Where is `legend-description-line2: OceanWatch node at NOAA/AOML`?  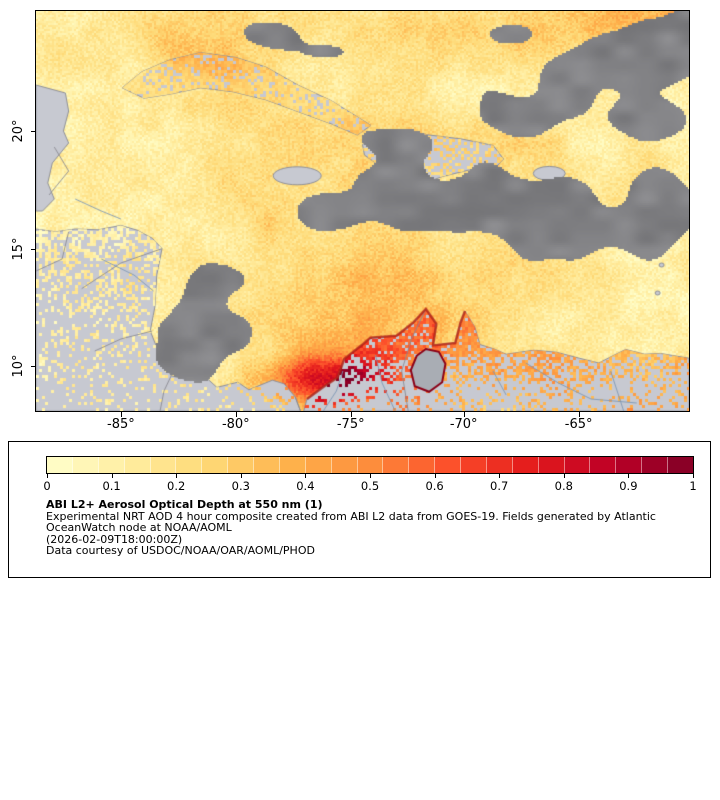 legend-description-line2: OceanWatch node at NOAA/AOML is located at coordinates (139, 527).